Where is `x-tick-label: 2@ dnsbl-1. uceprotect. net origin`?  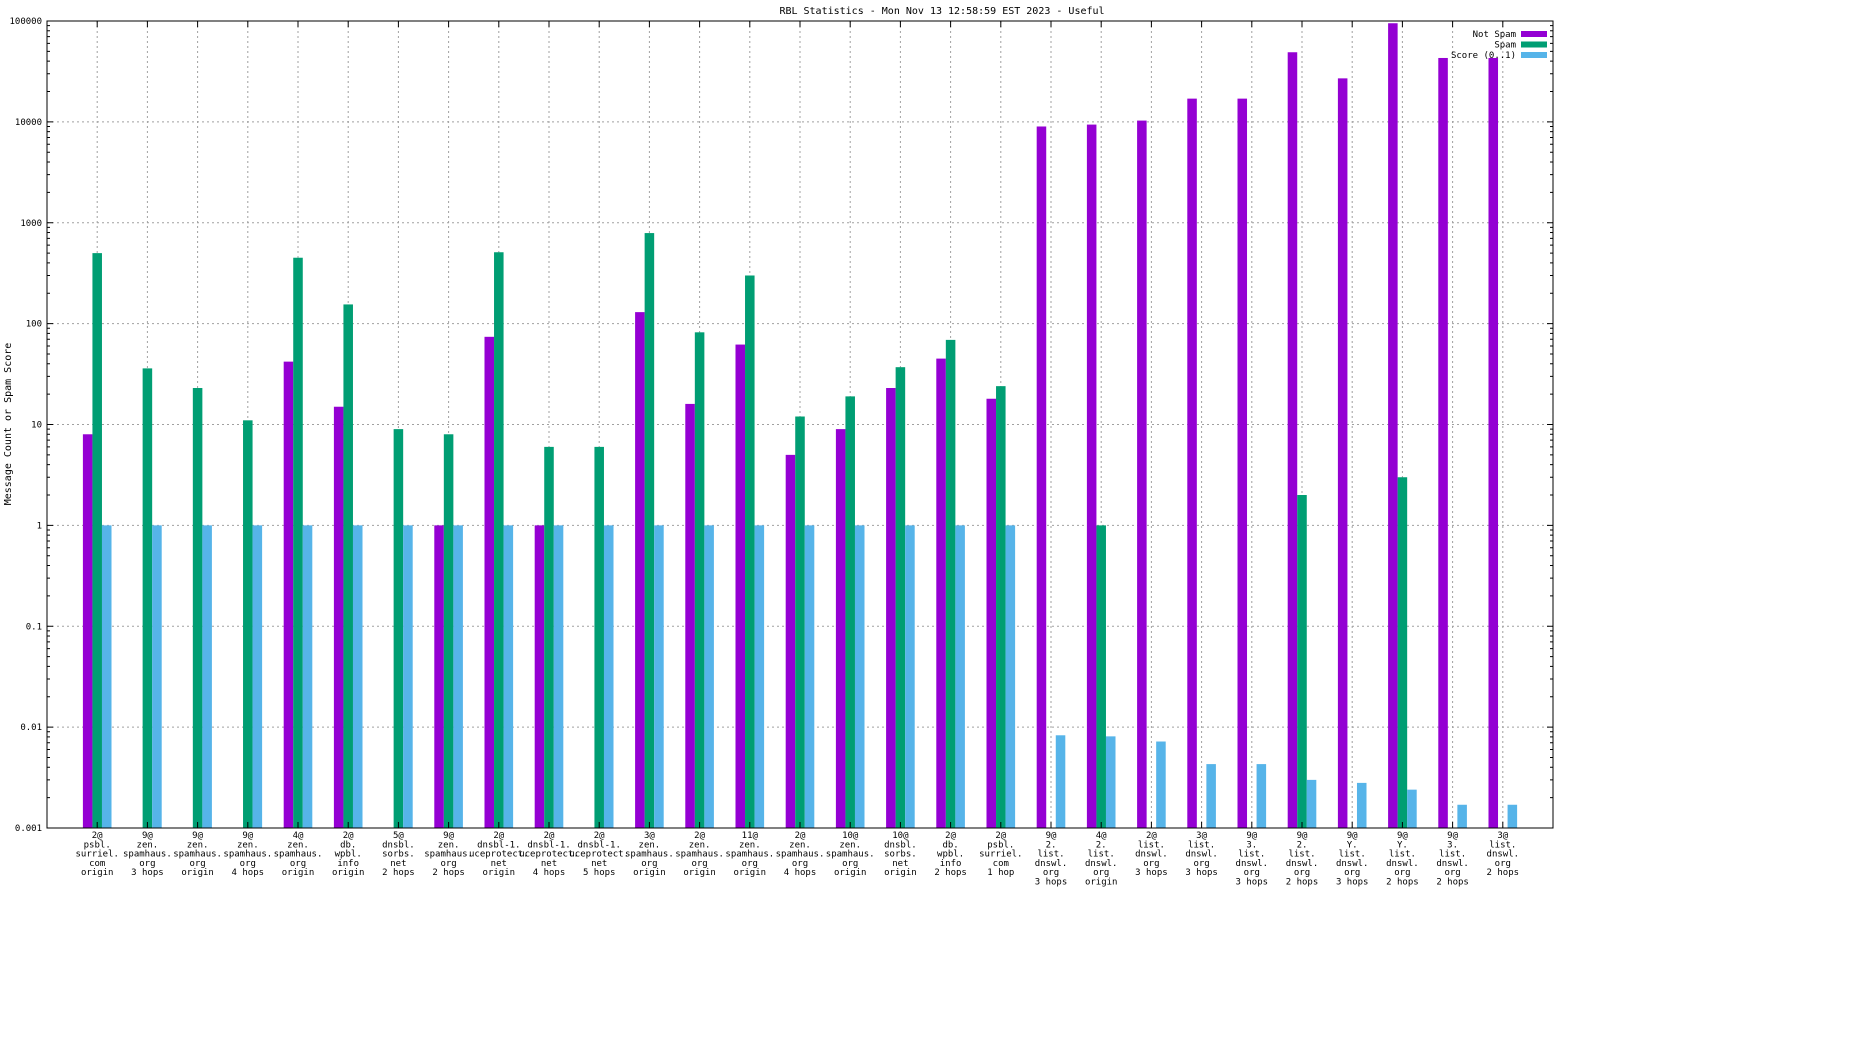
x-tick-label: 2@ dnsbl-1. uceprotect. net origin is located at coordinates (499, 854).